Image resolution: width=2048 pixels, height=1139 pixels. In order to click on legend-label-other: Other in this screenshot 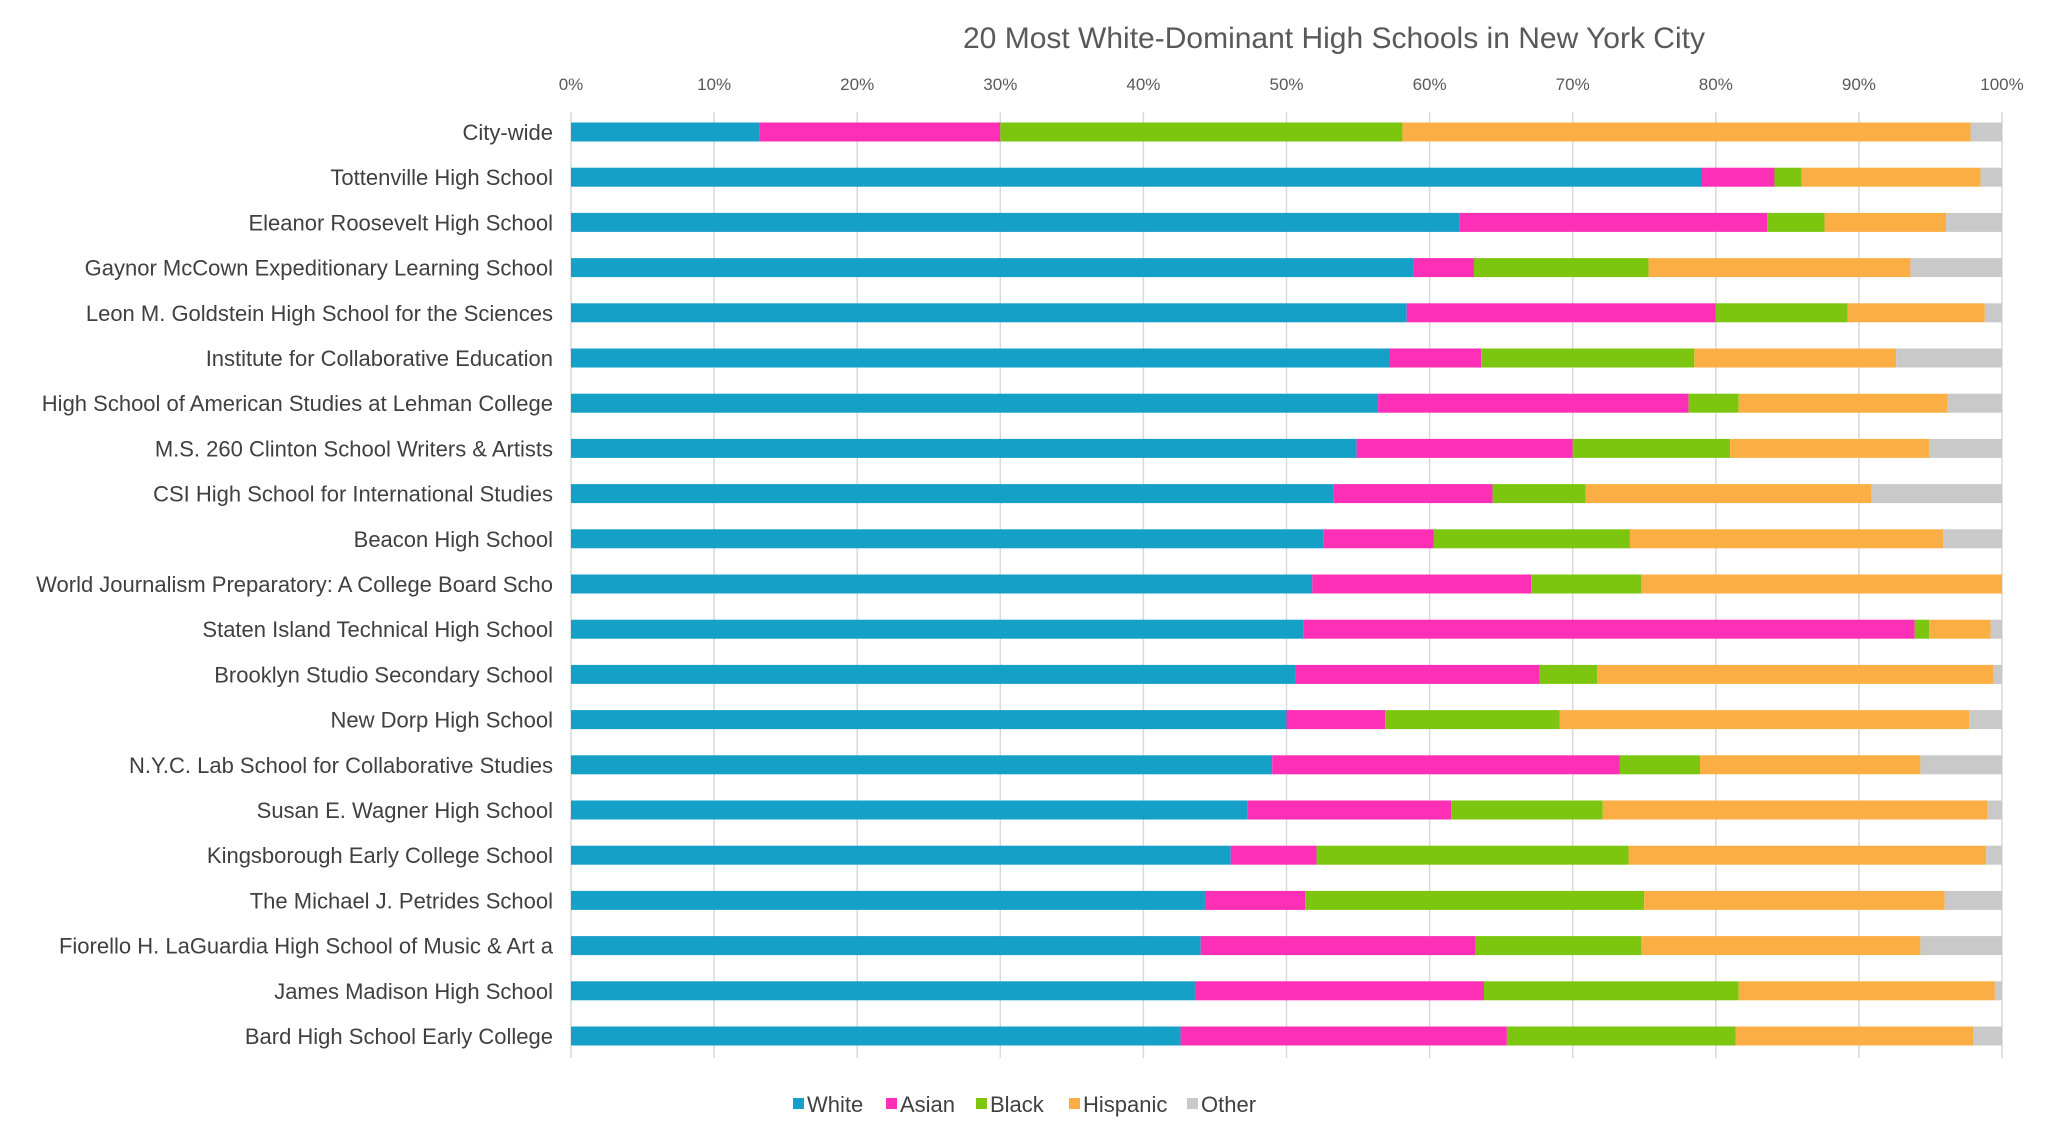, I will do `click(1228, 1104)`.